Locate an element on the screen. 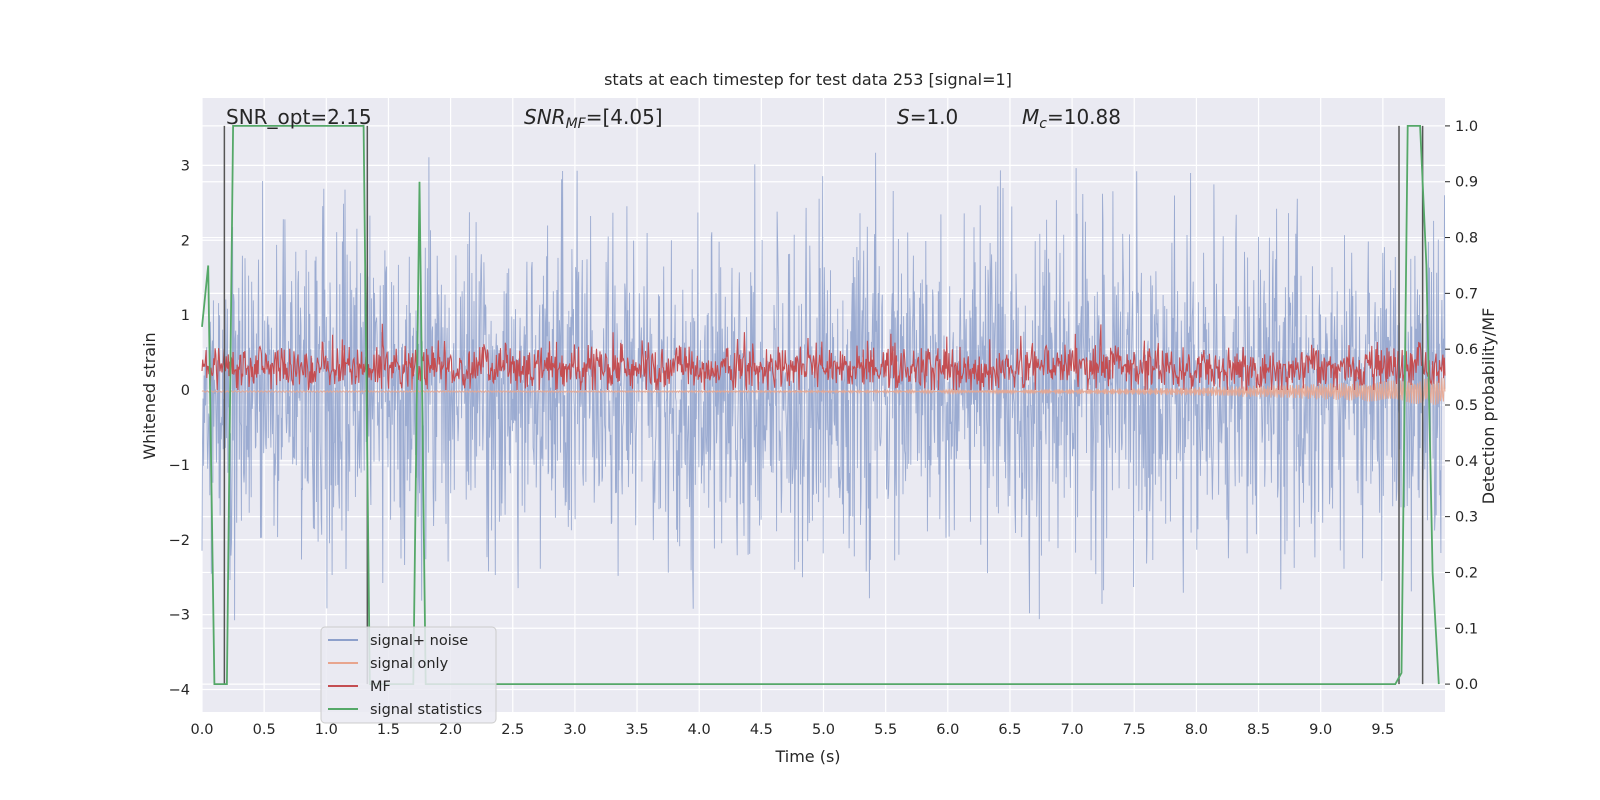 Image resolution: width=1600 pixels, height=800 pixels. x-axis-label: Time (s) is located at coordinates (807, 756).